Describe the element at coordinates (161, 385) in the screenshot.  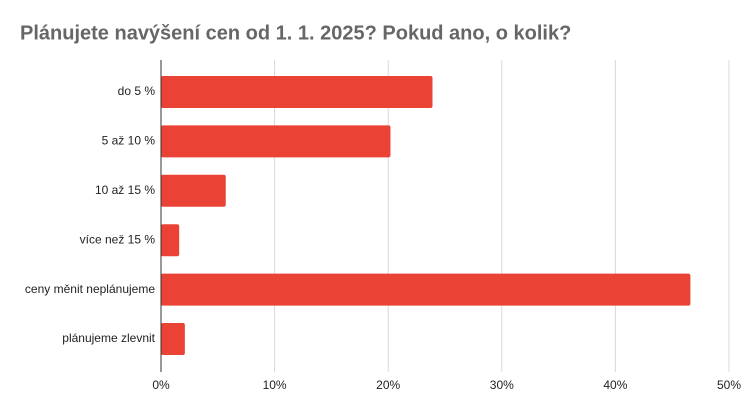
I see `x-tick-label: 0%` at that location.